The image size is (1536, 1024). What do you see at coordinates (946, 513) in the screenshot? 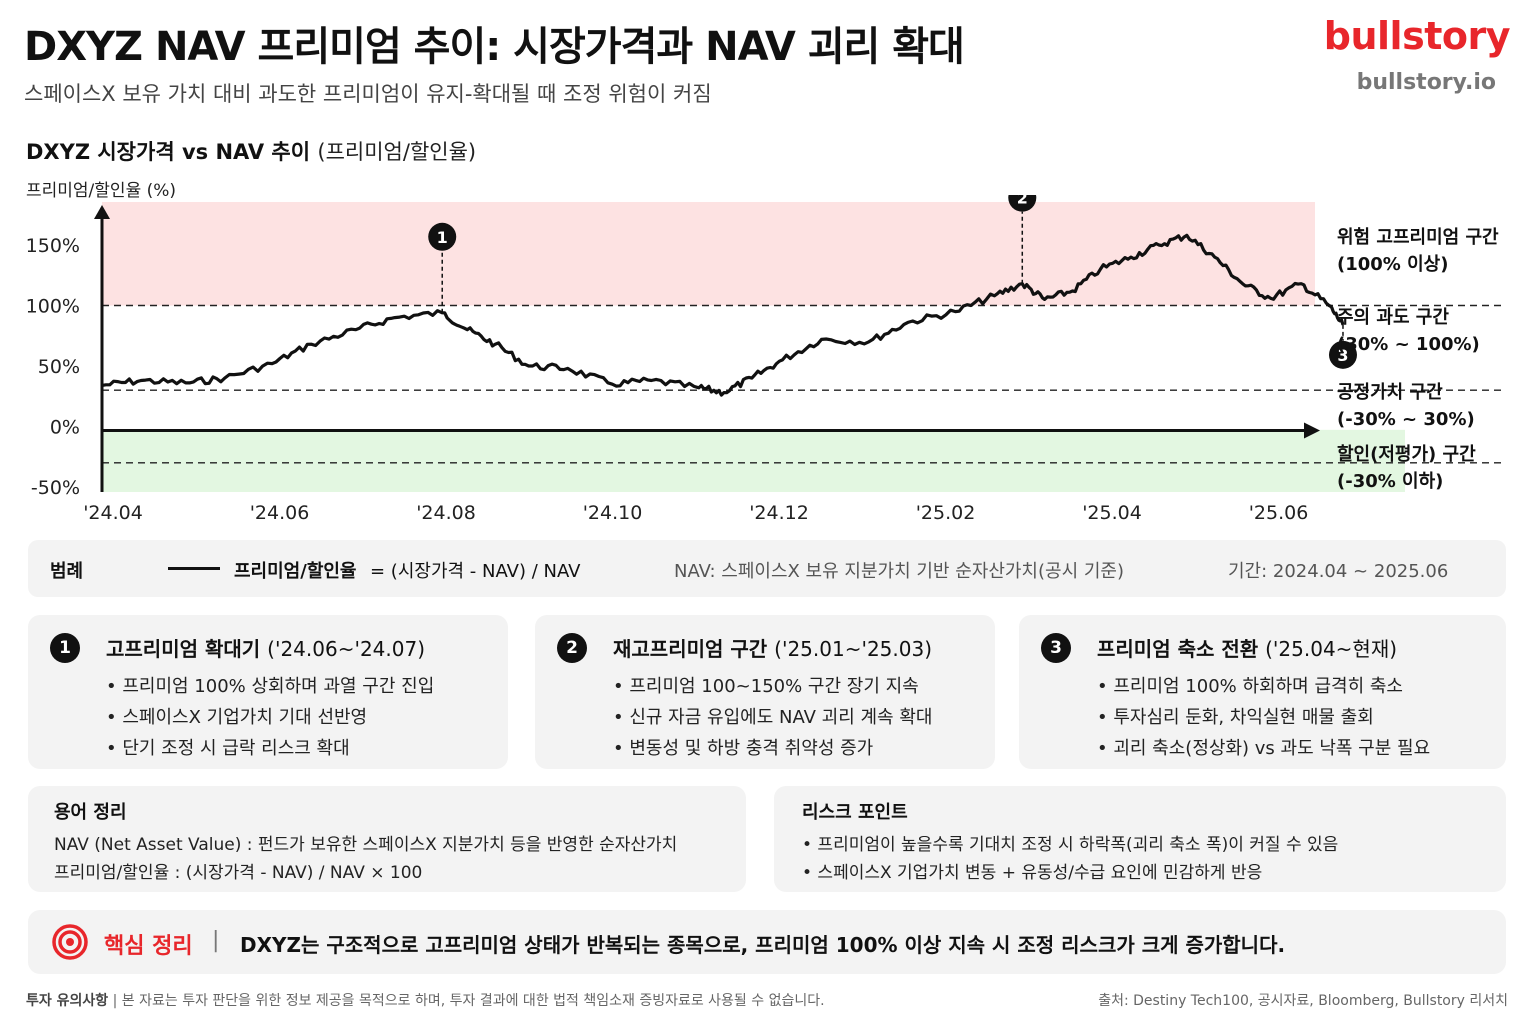
I see `x-tick-label: '25.02` at bounding box center [946, 513].